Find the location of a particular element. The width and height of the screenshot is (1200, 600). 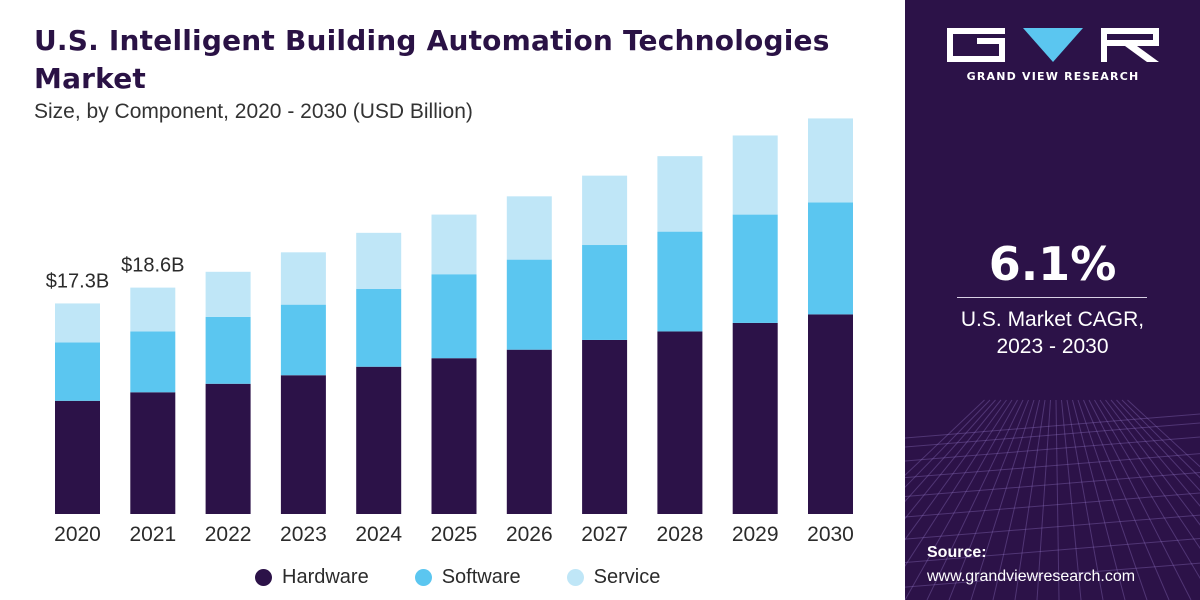

legend-item-software: Software is located at coordinates (467, 577).